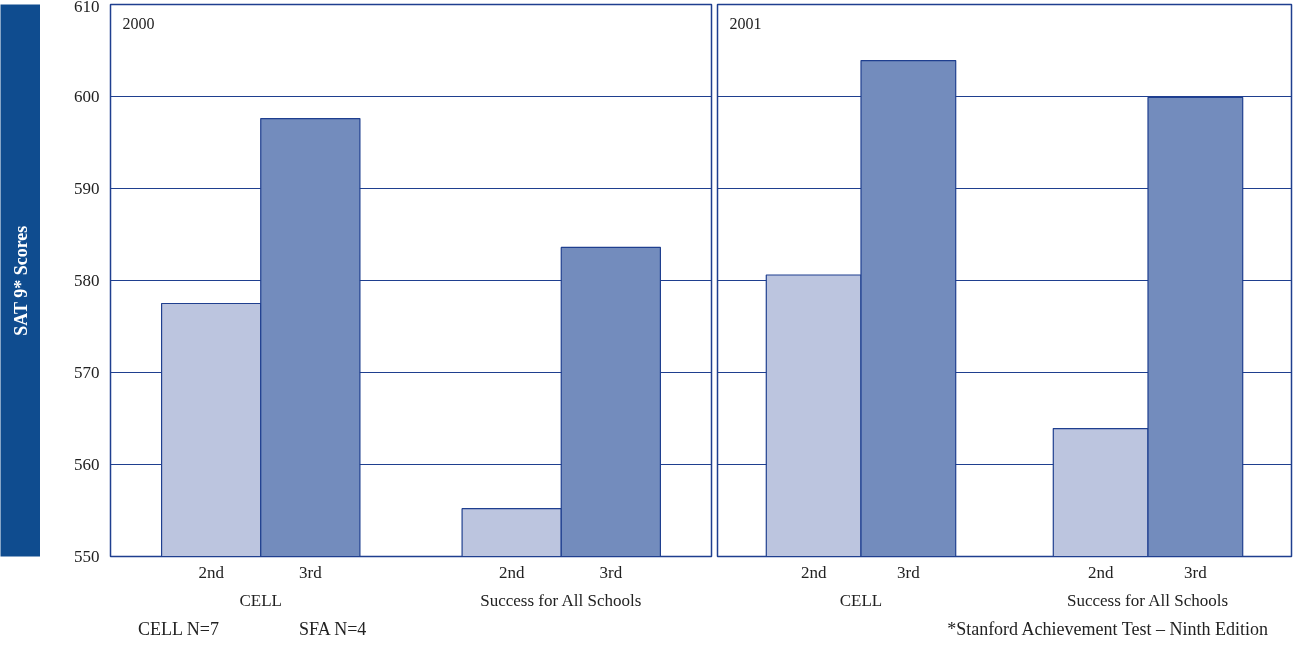 The image size is (1304, 651). I want to click on y-tick-label: 590, so click(87, 188).